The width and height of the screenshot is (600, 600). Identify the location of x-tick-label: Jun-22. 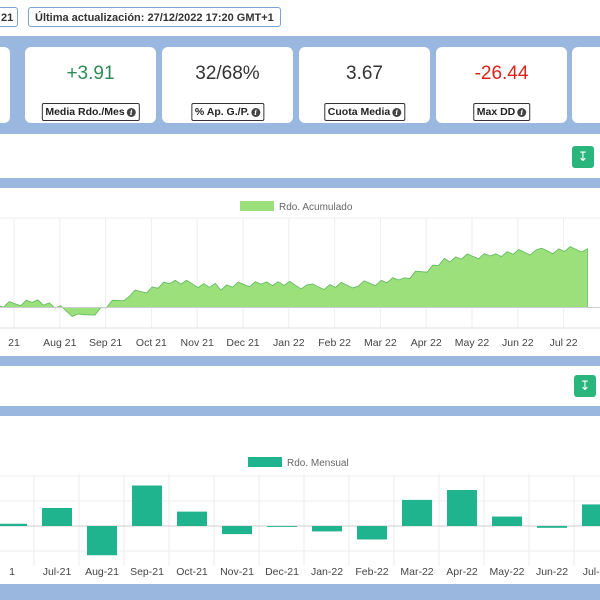
(552, 572).